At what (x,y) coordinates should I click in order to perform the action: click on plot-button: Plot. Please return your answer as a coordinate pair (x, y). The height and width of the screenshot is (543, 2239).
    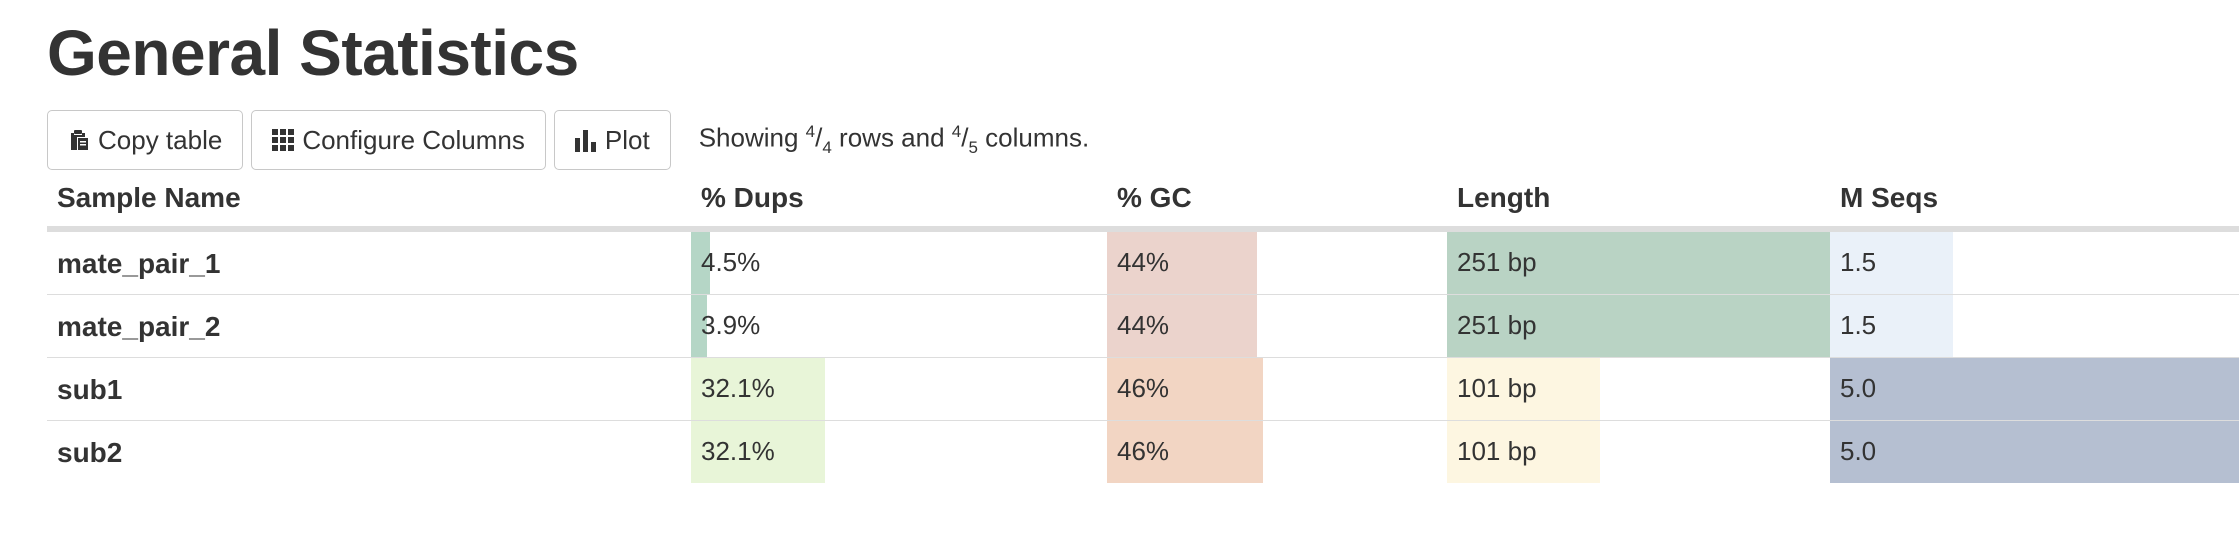
    Looking at the image, I should click on (612, 140).